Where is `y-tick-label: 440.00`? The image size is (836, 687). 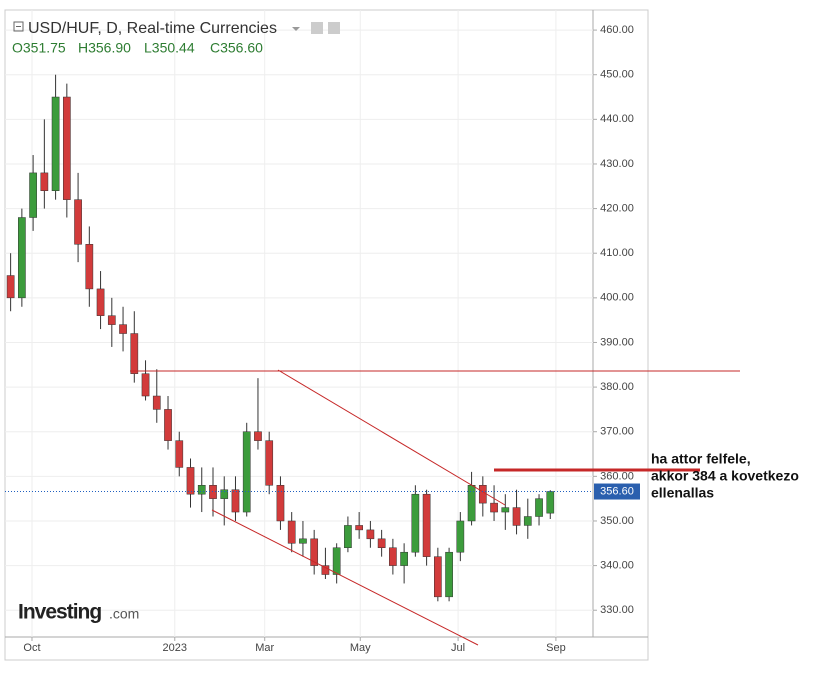
y-tick-label: 440.00 is located at coordinates (617, 119).